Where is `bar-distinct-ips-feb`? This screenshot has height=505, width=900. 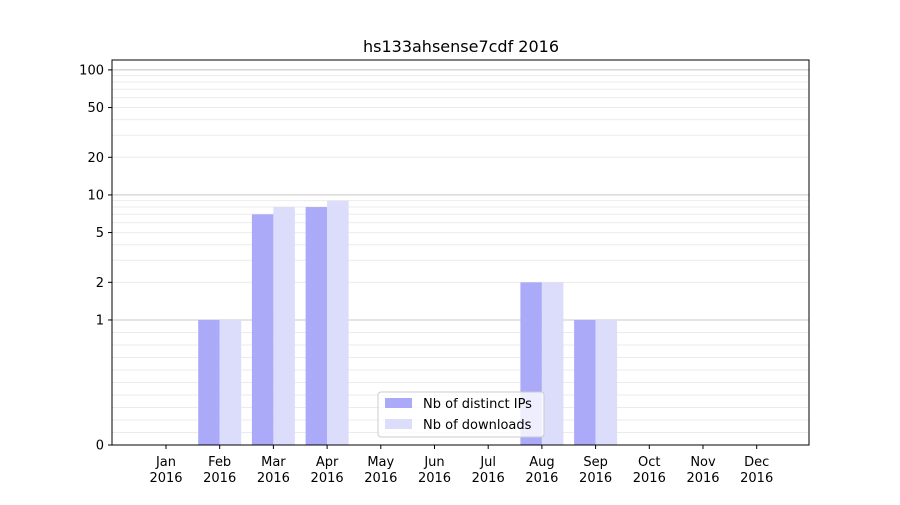 bar-distinct-ips-feb is located at coordinates (209, 382).